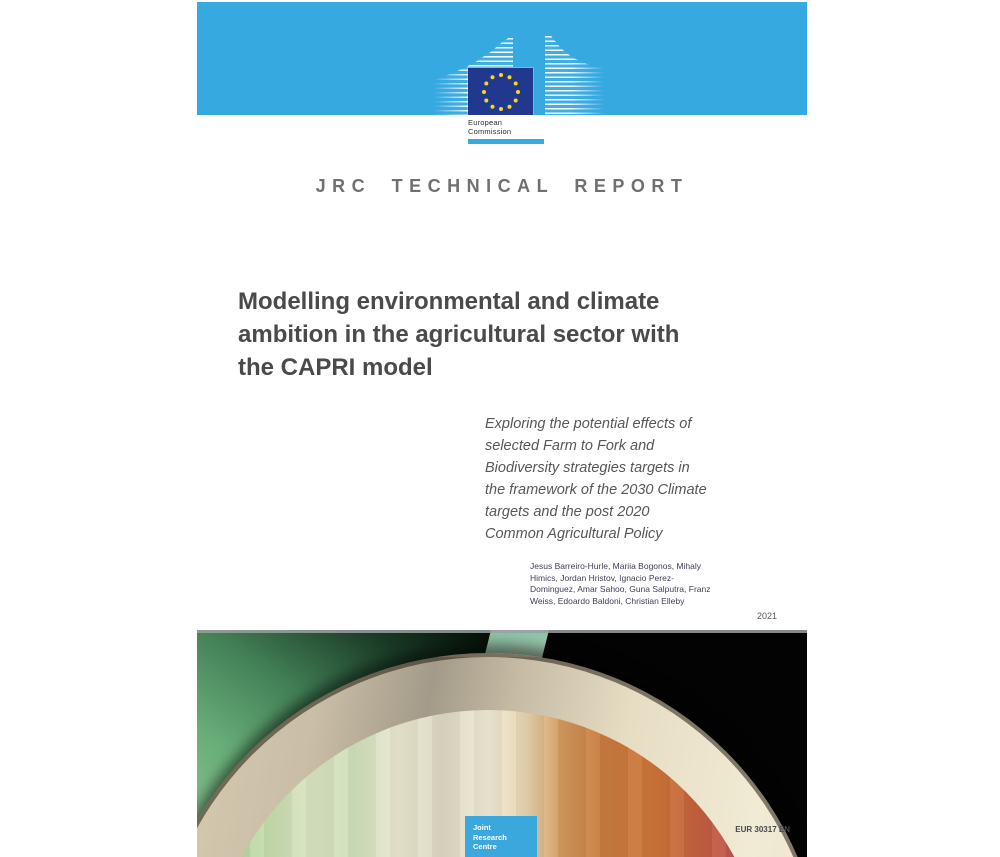 The height and width of the screenshot is (857, 1000). I want to click on logo-underline-bar, so click(506, 141).